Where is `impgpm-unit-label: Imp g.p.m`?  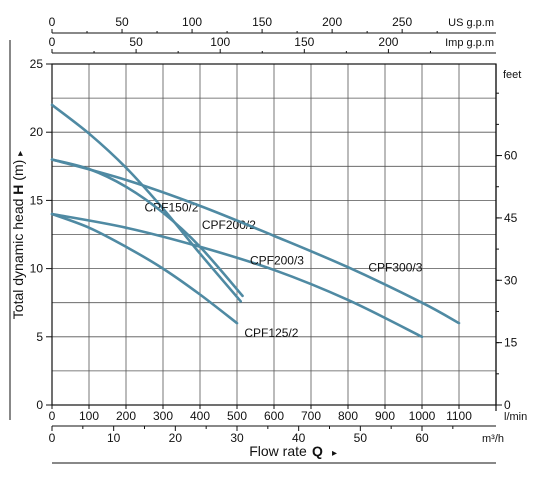 impgpm-unit-label: Imp g.p.m is located at coordinates (469, 43).